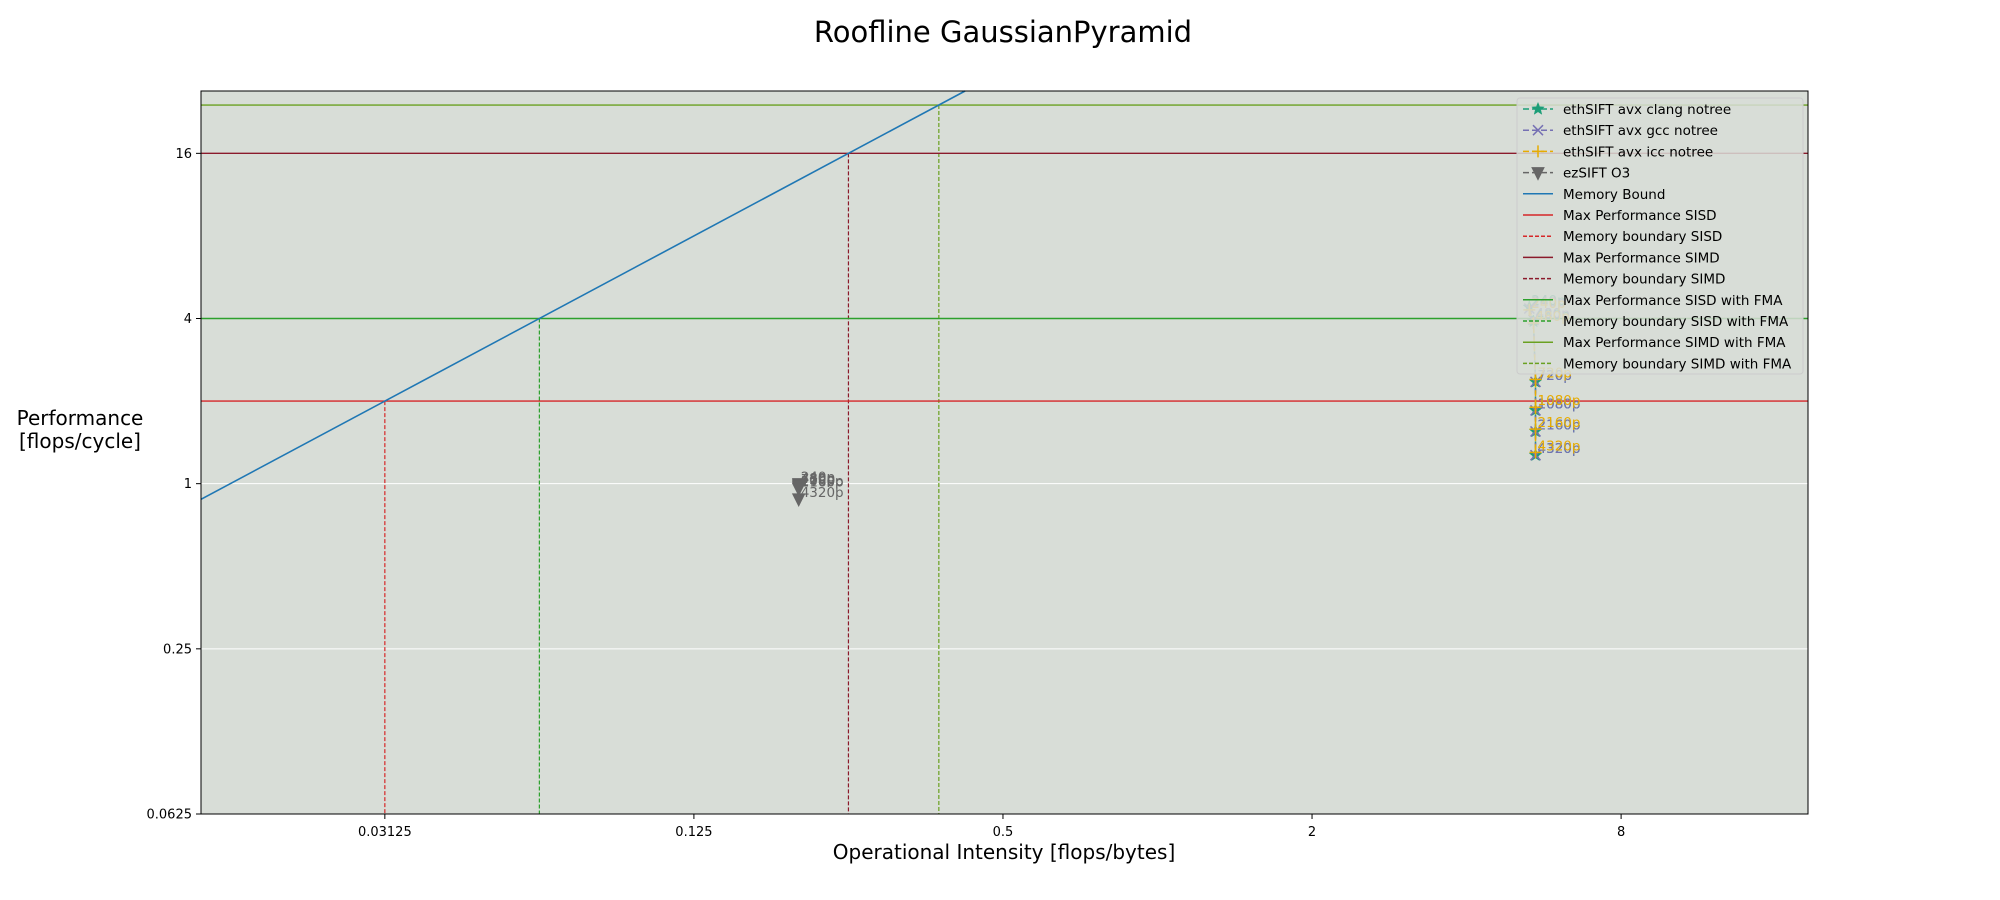 The width and height of the screenshot is (2000, 900). What do you see at coordinates (1003, 32) in the screenshot?
I see `chart-title: Roofline GaussianPyramid` at bounding box center [1003, 32].